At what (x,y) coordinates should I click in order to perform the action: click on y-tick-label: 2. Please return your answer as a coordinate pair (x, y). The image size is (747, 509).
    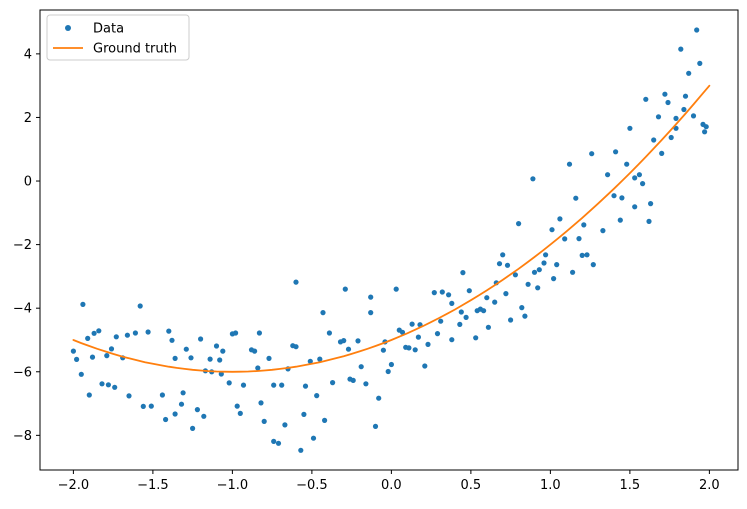
    Looking at the image, I should click on (28, 118).